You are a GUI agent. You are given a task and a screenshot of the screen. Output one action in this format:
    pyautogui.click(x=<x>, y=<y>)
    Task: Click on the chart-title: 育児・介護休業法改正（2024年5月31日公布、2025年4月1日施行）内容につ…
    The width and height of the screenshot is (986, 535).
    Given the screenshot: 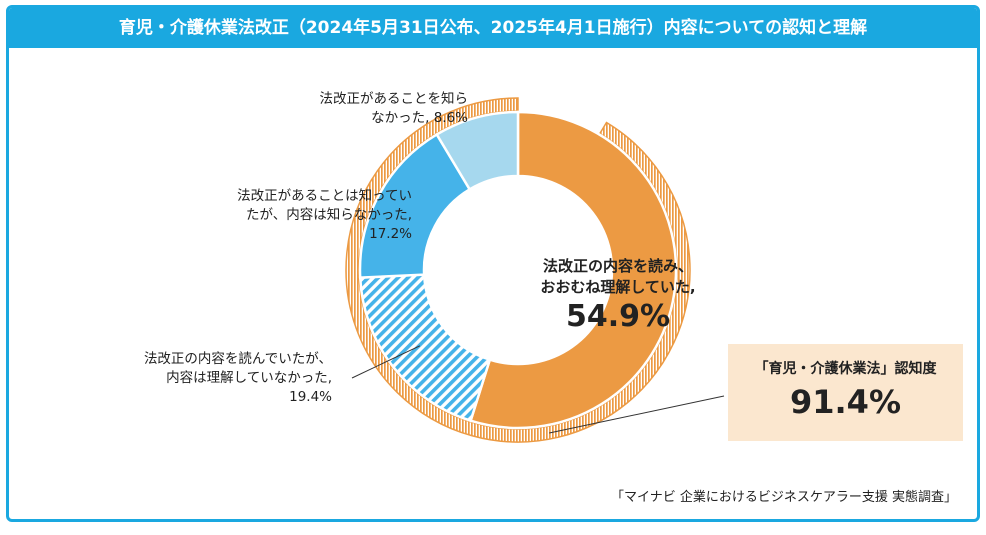 What is the action you would take?
    pyautogui.click(x=493, y=28)
    